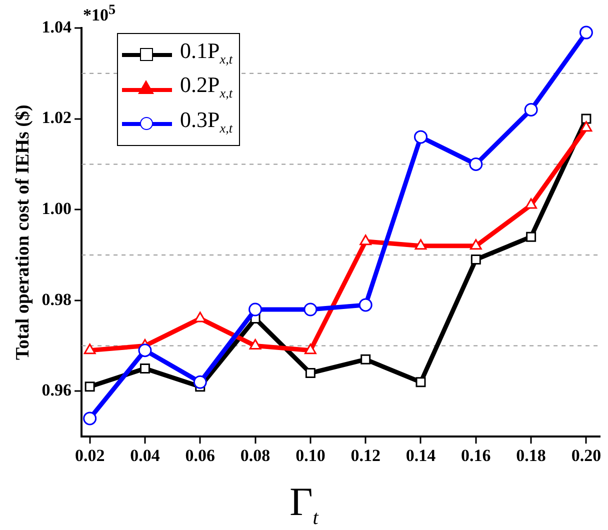  Describe the element at coordinates (57, 390) in the screenshot. I see `y-tick-label: 0.96` at that location.